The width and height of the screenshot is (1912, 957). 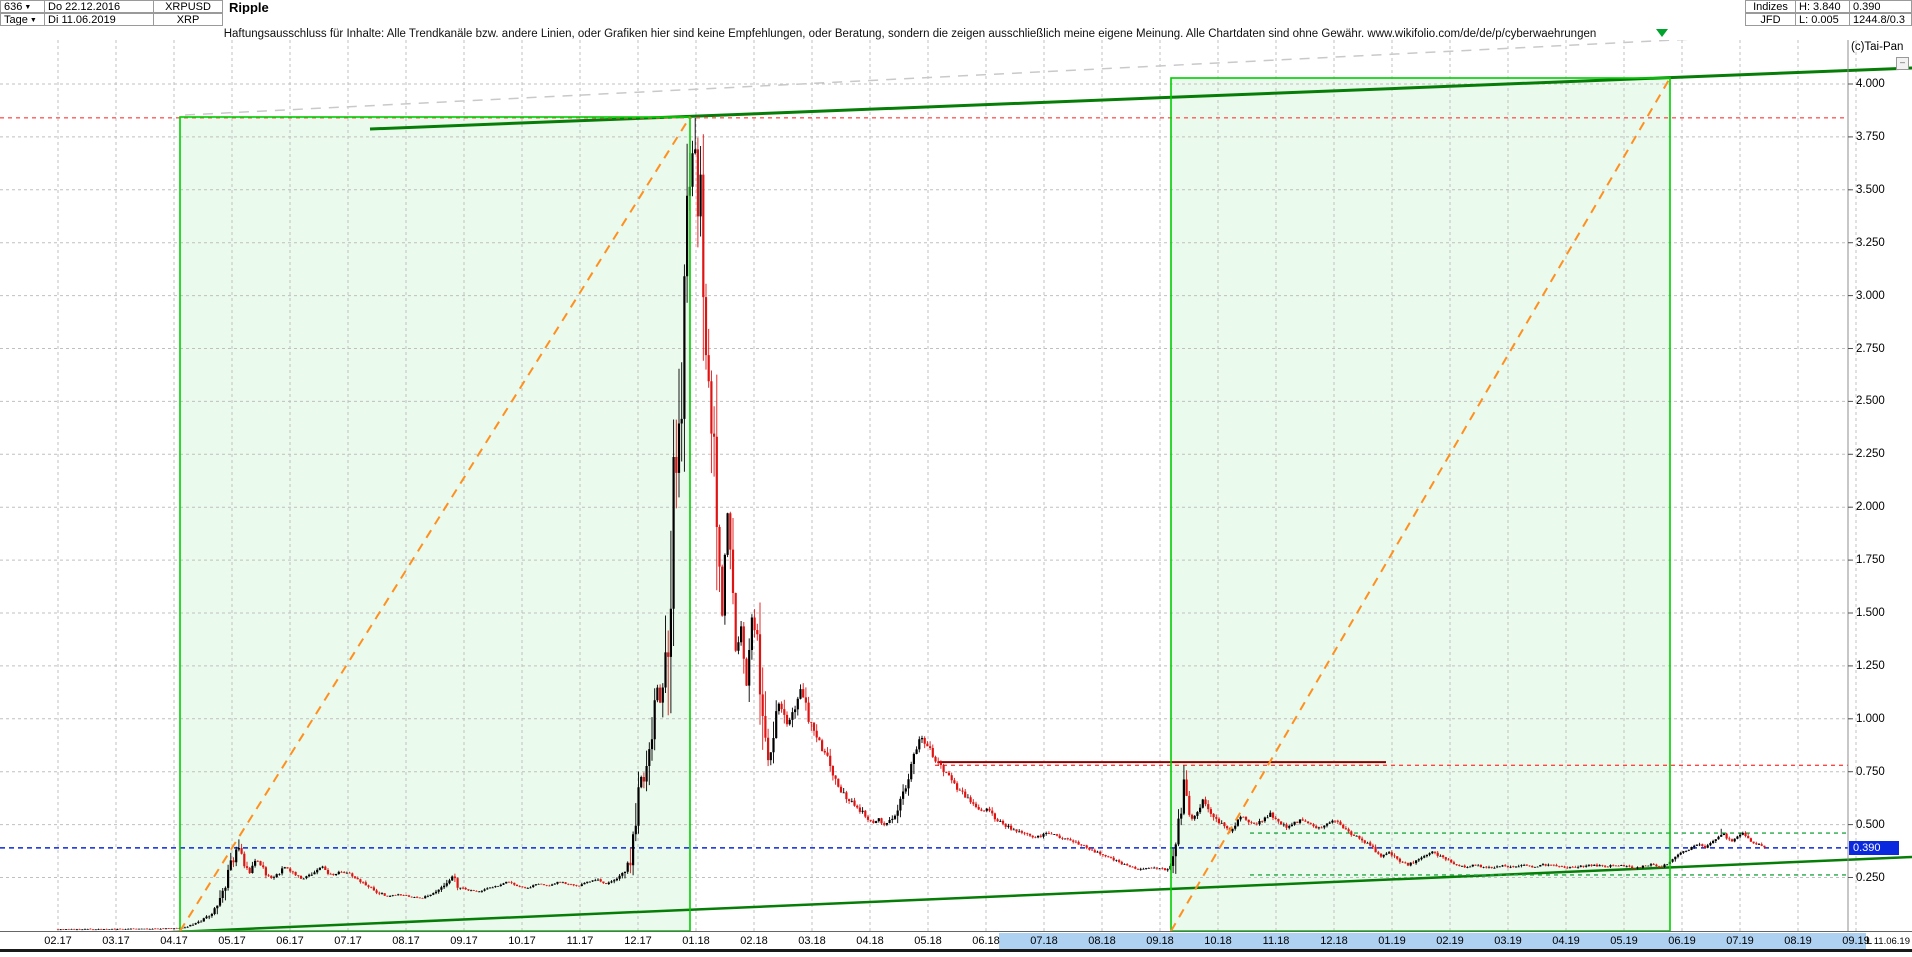 What do you see at coordinates (1870, 401) in the screenshot?
I see `price-axis-label: 2.500` at bounding box center [1870, 401].